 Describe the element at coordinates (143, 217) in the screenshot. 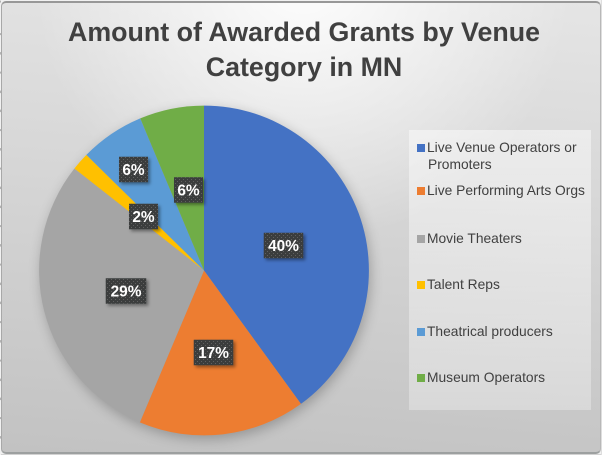

I see `svg-text: 2%` at that location.